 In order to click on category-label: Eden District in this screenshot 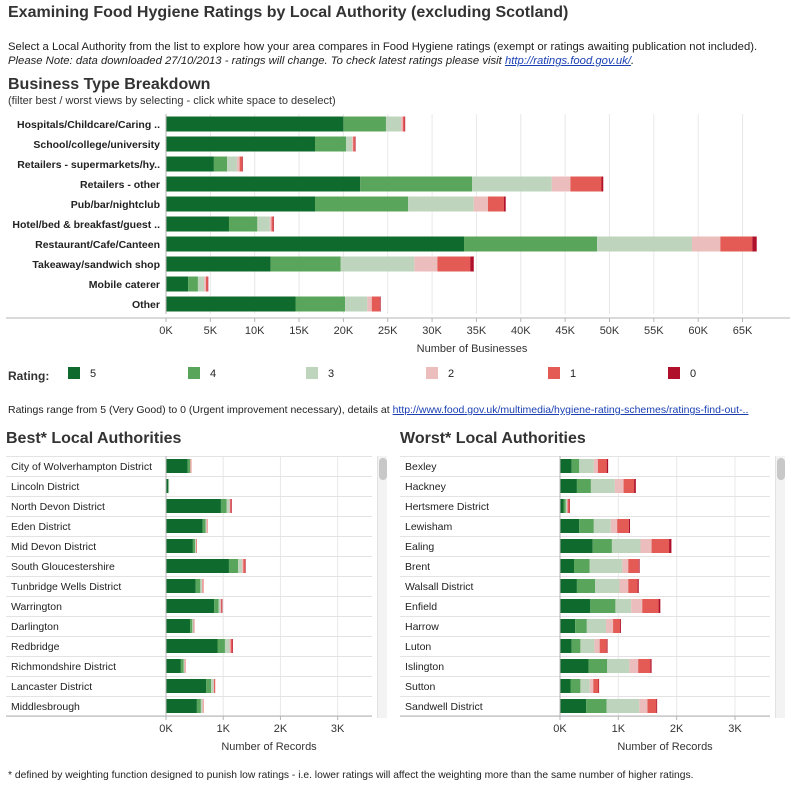, I will do `click(41, 527)`.